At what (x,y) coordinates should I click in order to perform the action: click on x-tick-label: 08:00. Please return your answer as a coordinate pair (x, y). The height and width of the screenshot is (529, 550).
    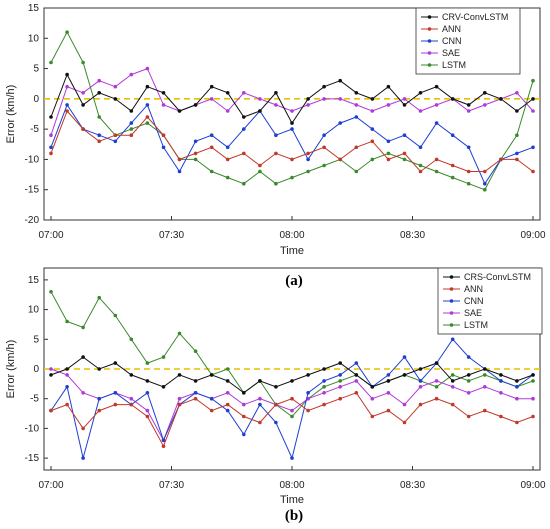
    Looking at the image, I should click on (291, 485).